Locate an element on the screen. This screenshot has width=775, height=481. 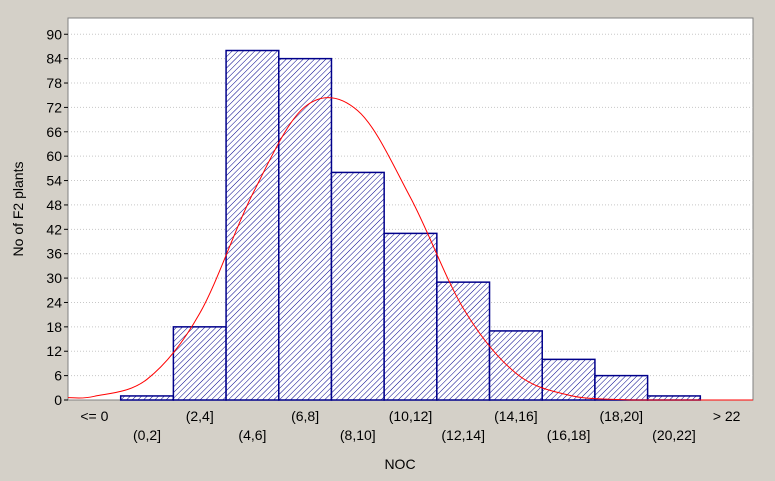
y-tick-label: 90 is located at coordinates (54, 34).